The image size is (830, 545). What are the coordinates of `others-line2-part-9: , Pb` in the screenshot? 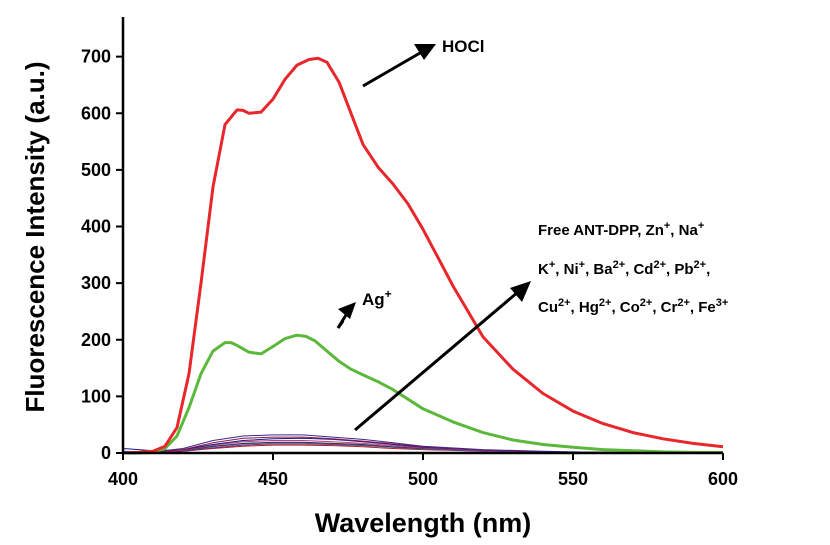 It's located at (680, 269).